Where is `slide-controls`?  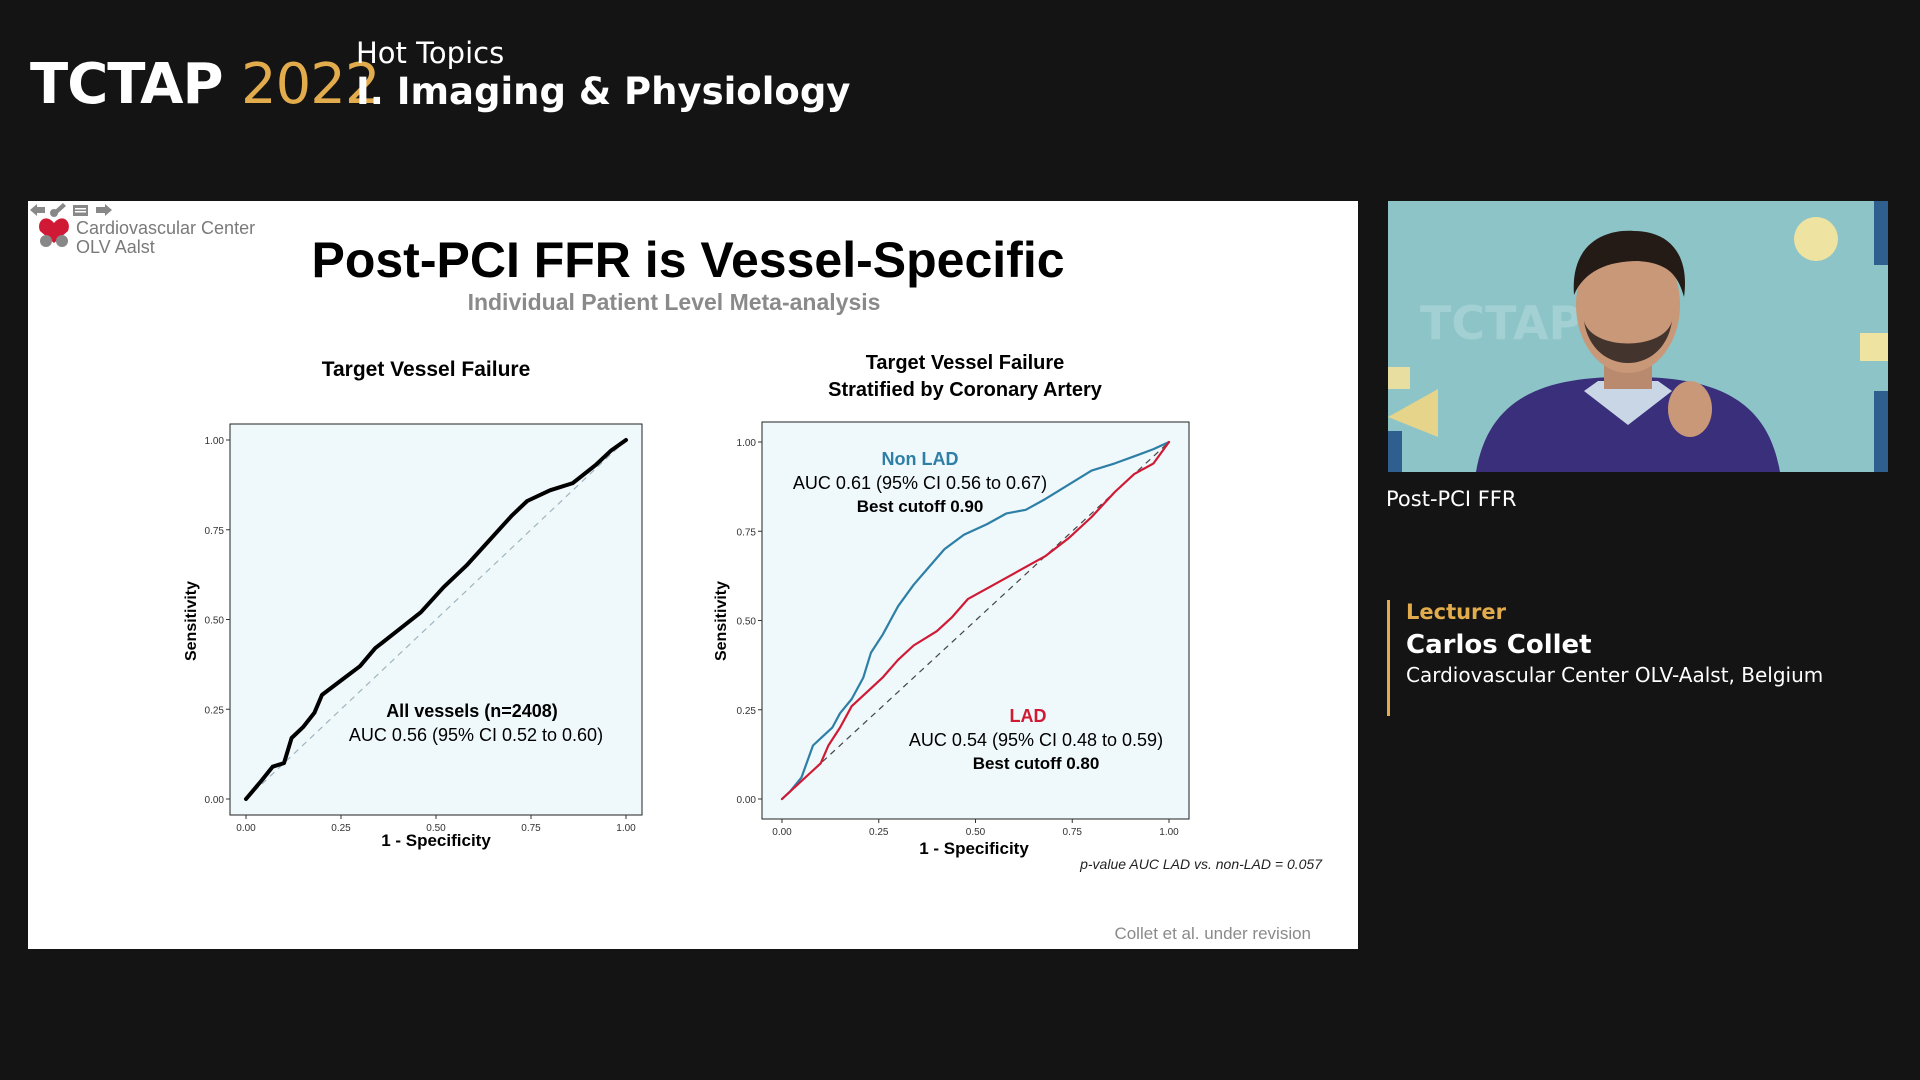 slide-controls is located at coordinates (71, 209).